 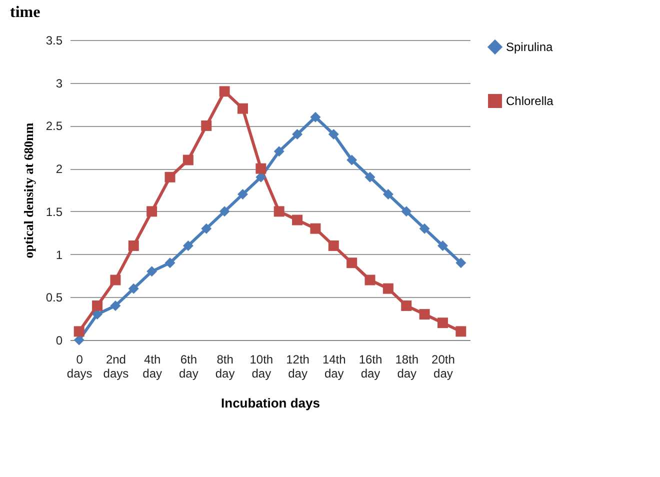 I want to click on x-axis-title: Incubation days, so click(x=270, y=403).